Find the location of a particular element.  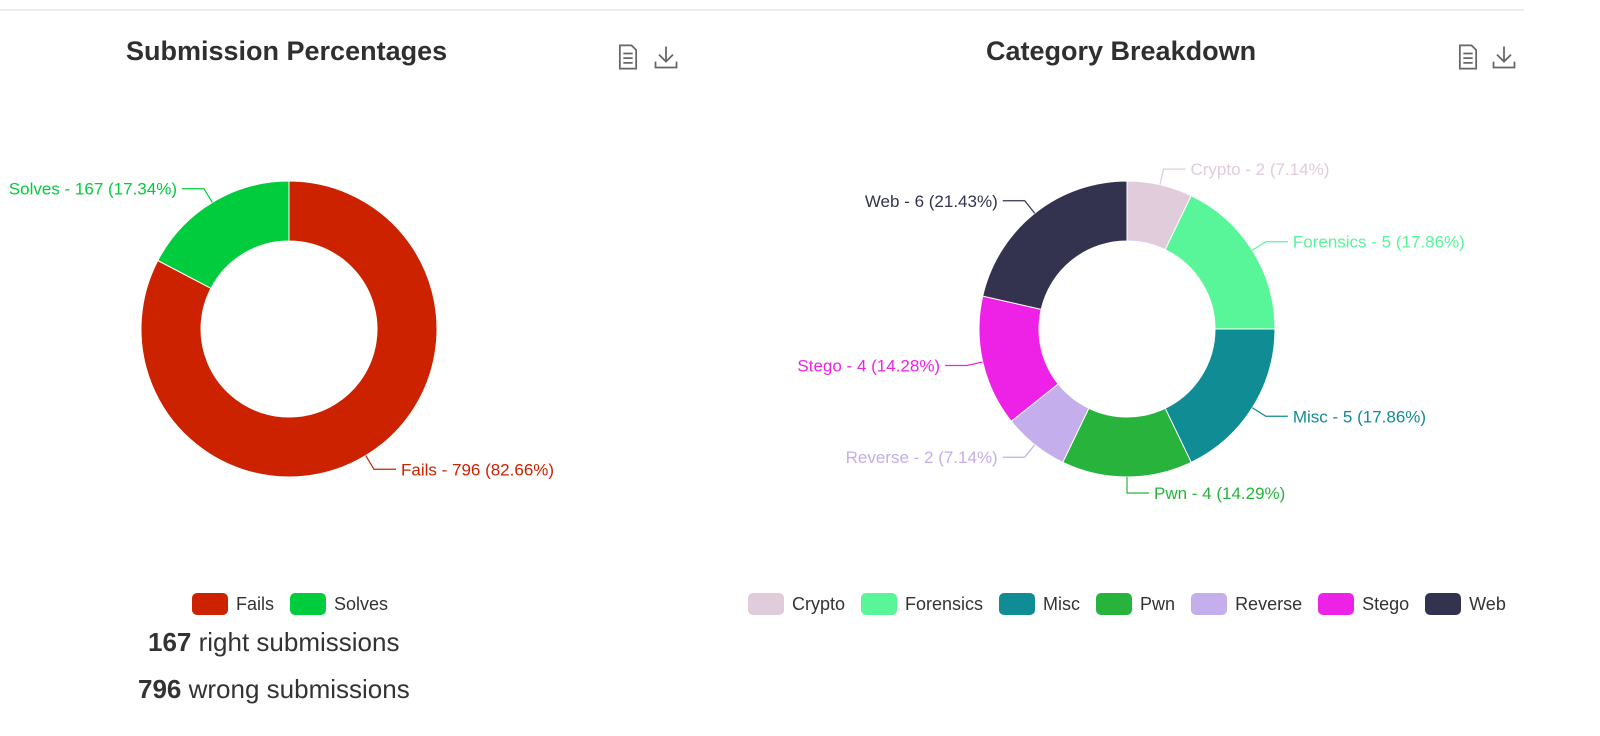

legend-item-forensics: Forensics is located at coordinates (922, 604).